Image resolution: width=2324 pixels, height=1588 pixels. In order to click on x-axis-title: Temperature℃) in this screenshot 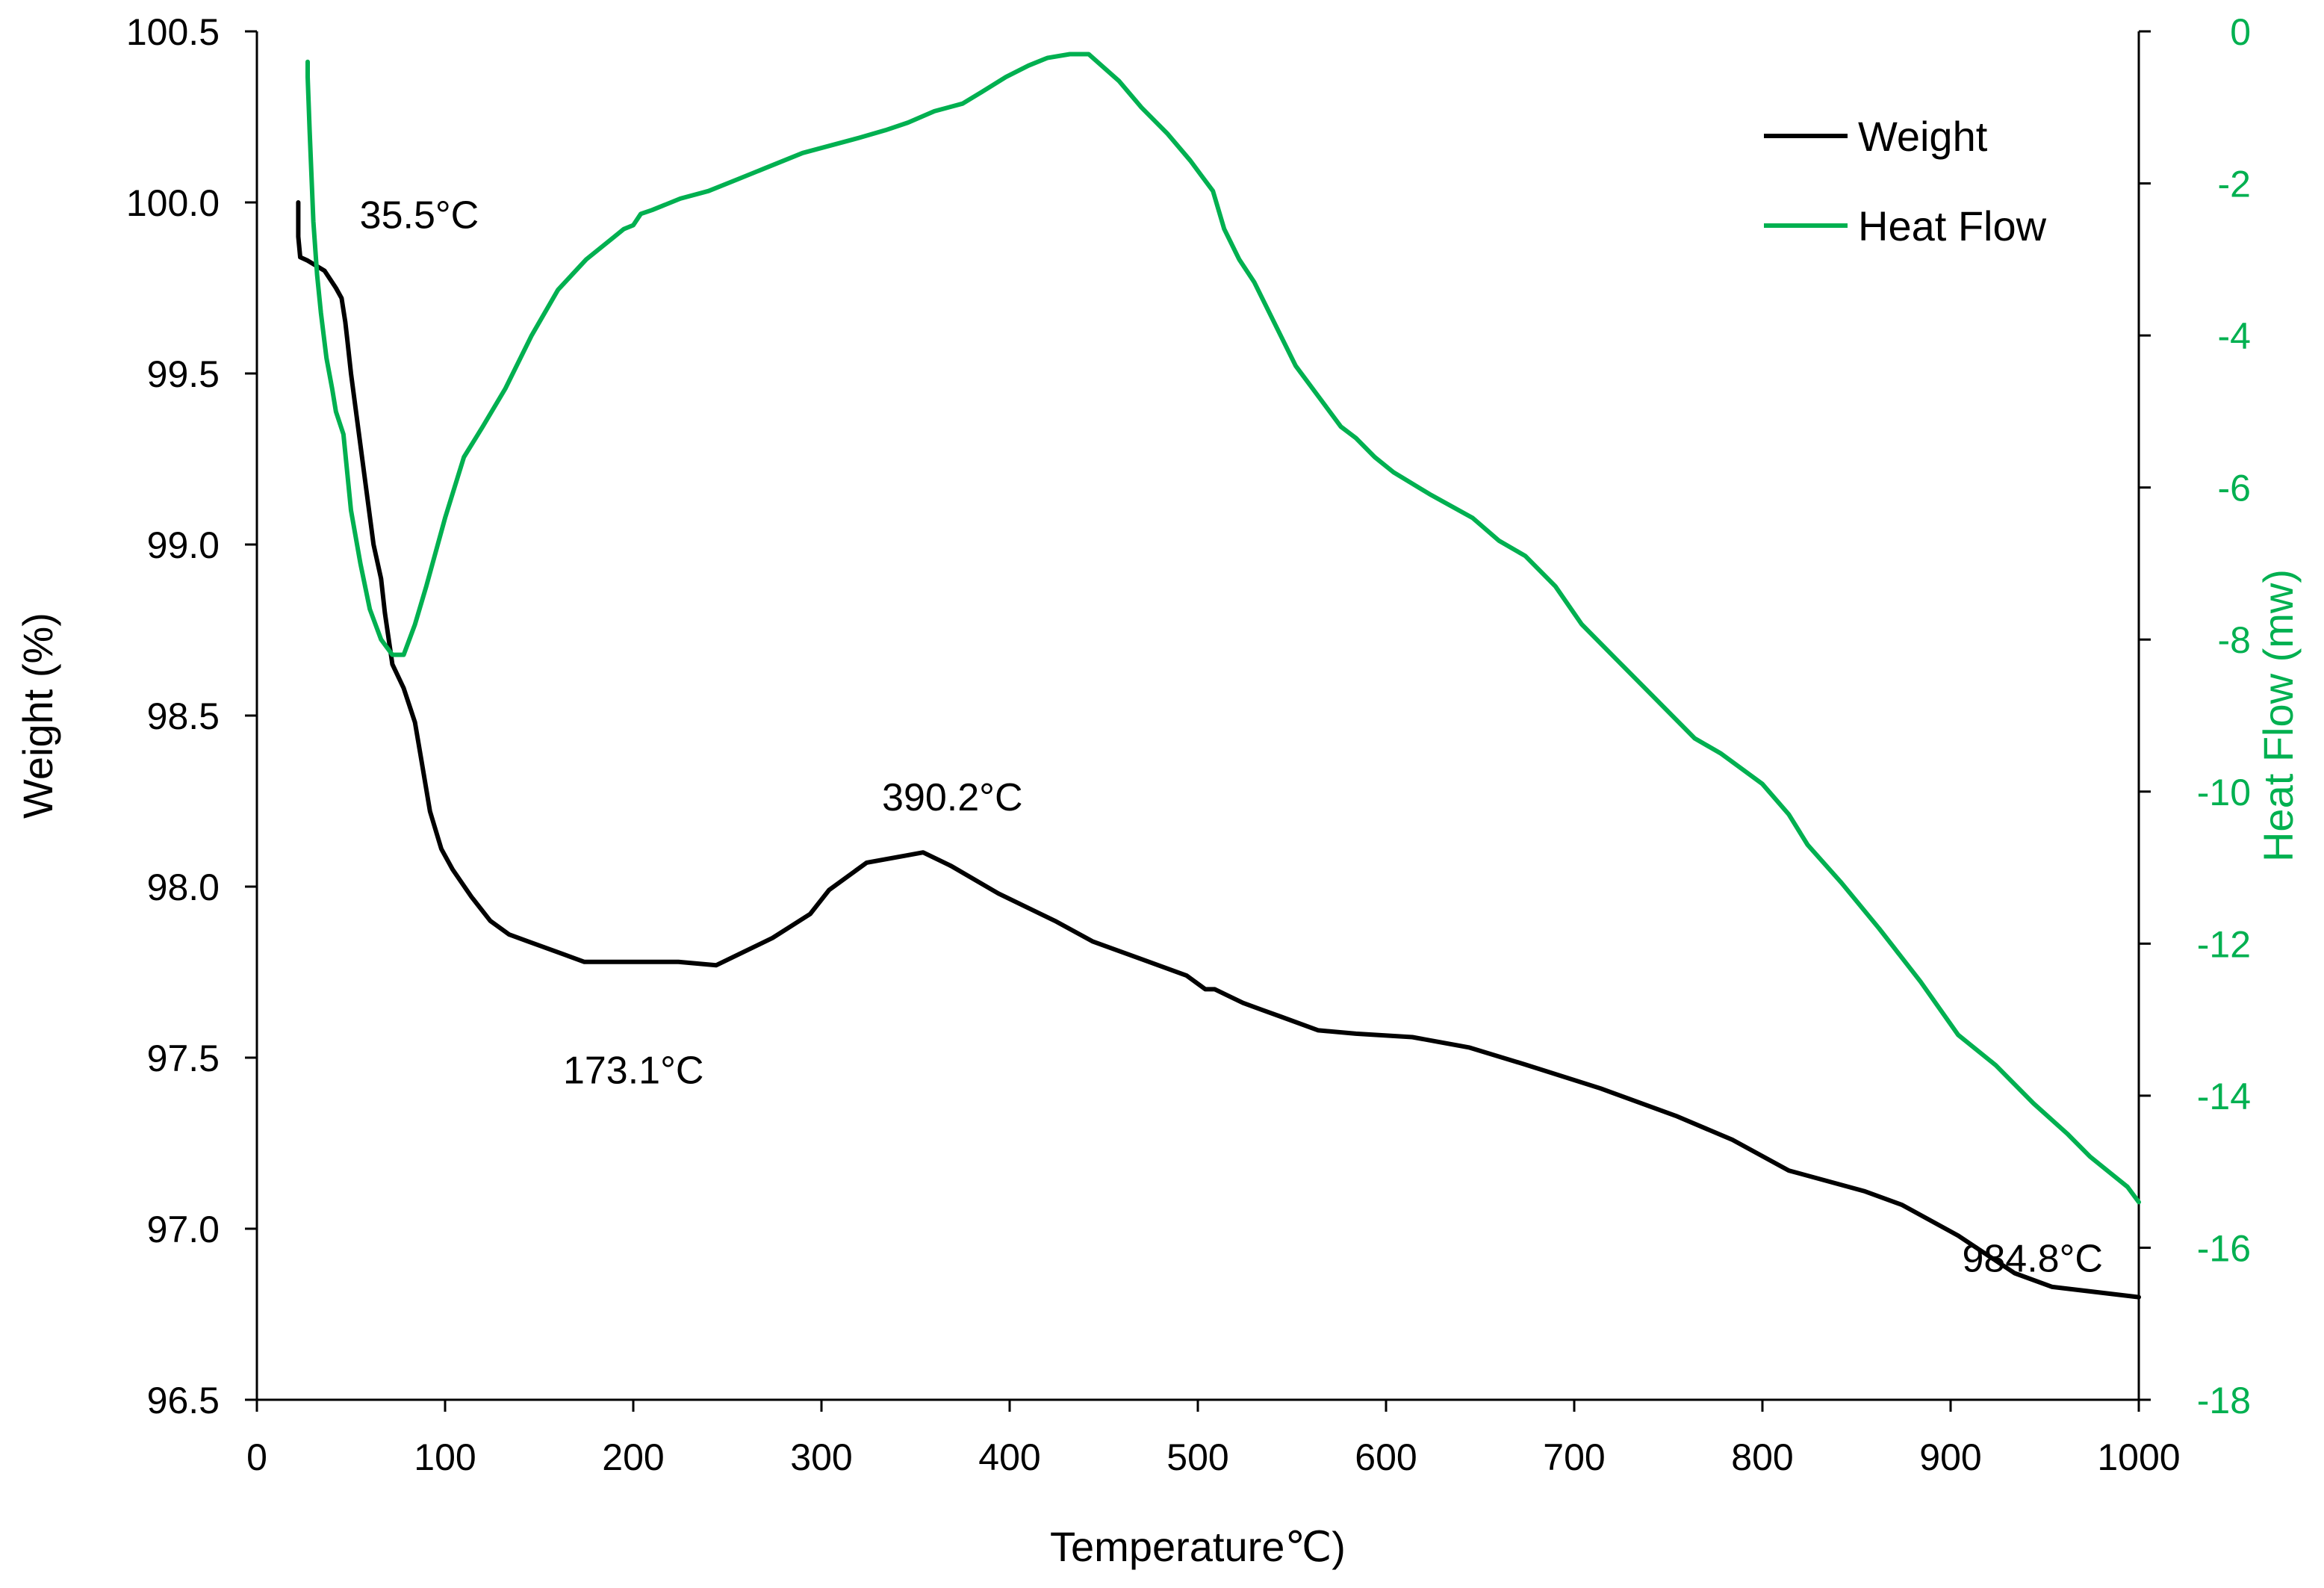, I will do `click(1198, 1547)`.